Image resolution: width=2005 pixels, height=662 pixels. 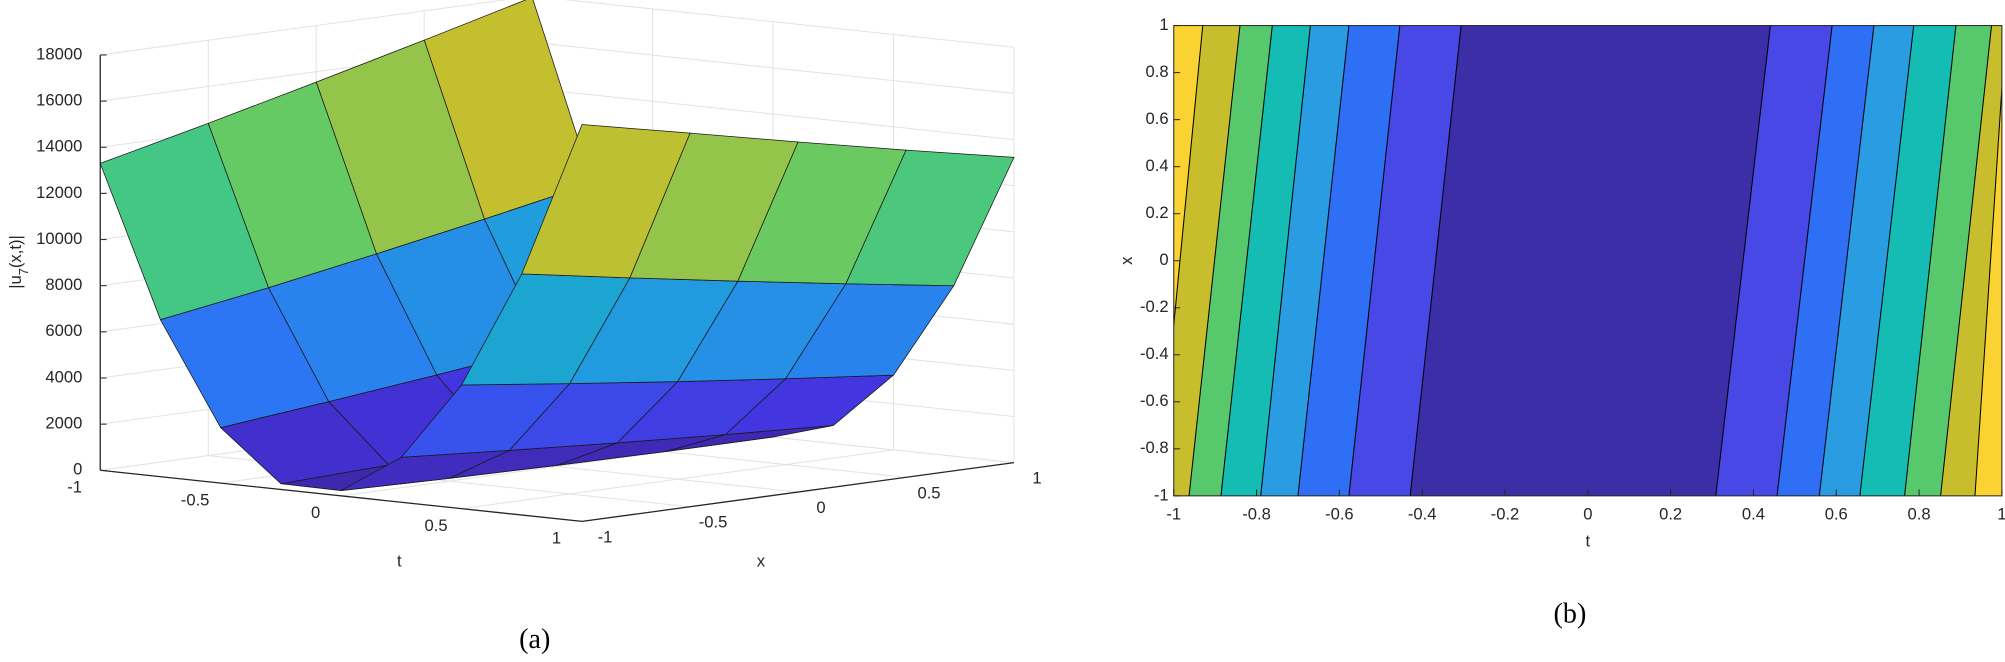 What do you see at coordinates (435, 525) in the screenshot?
I see `t-tick-label: 0.5` at bounding box center [435, 525].